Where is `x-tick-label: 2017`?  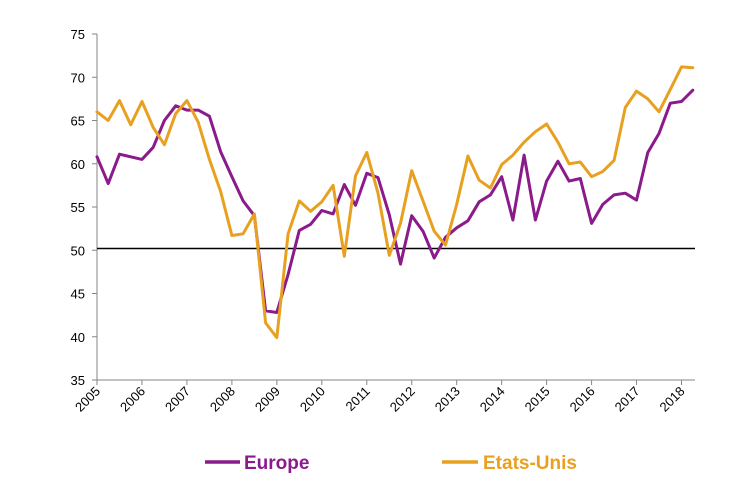
x-tick-label: 2017 is located at coordinates (627, 399).